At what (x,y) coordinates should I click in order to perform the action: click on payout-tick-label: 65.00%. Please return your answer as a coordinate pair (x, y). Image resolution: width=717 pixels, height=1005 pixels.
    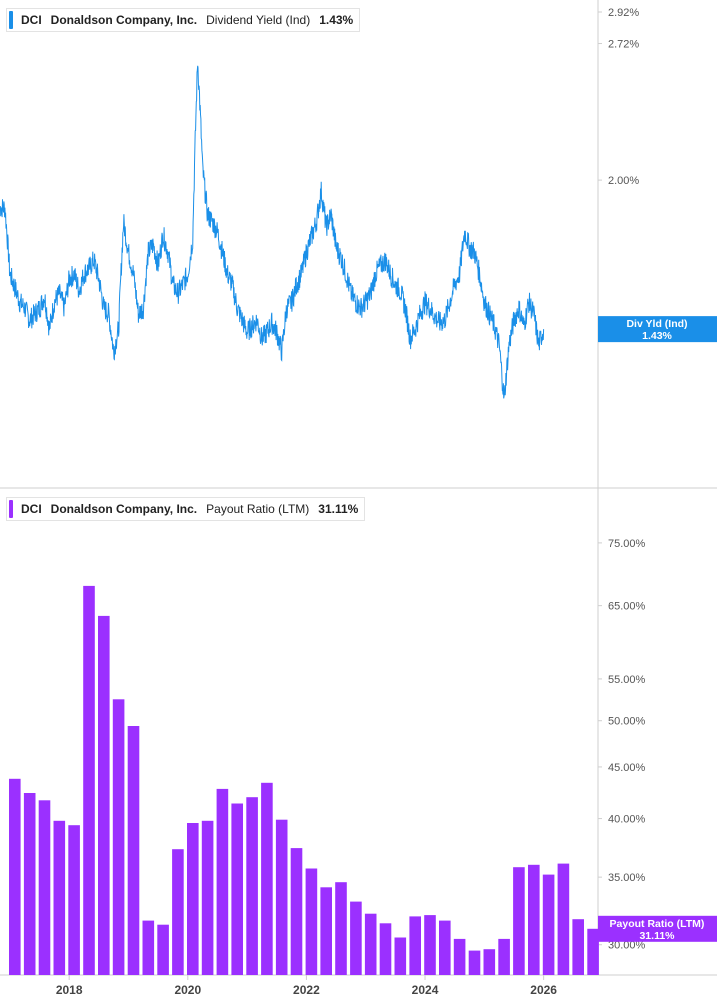
    Looking at the image, I should click on (627, 607).